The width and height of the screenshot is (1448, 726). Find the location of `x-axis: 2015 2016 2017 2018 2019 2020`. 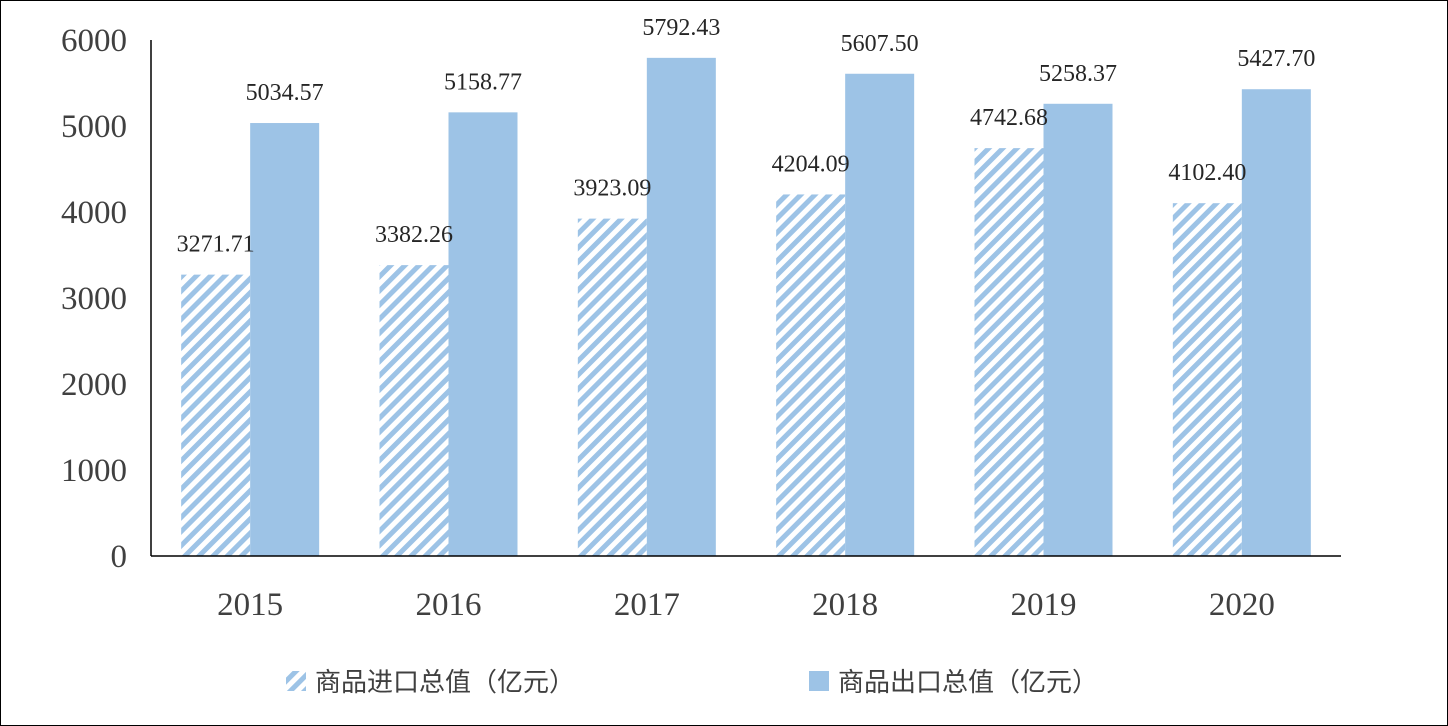

x-axis: 2015 2016 2017 2018 2019 2020 is located at coordinates (746, 589).